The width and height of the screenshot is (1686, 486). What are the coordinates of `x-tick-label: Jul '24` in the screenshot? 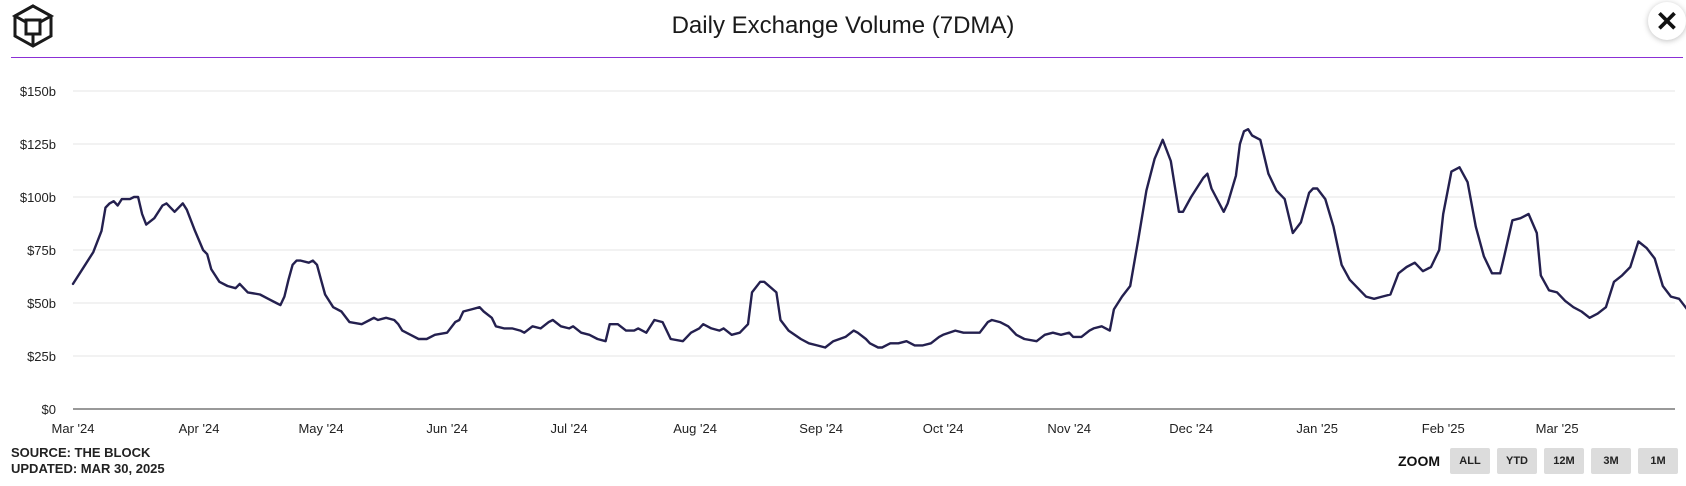 It's located at (568, 428).